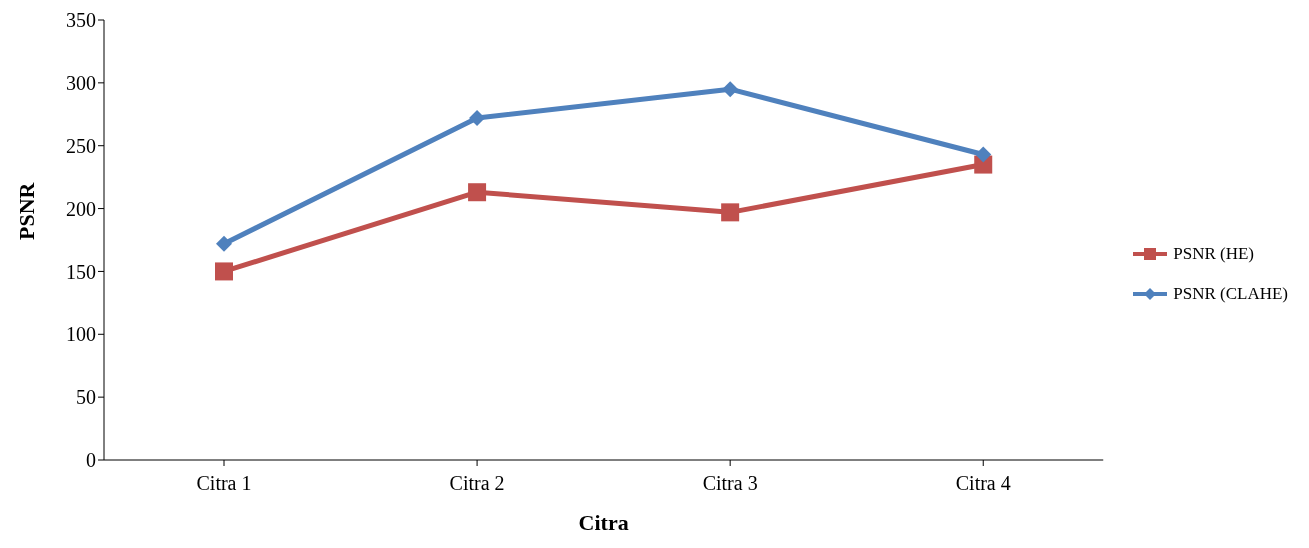 The image size is (1309, 548). Describe the element at coordinates (81, 145) in the screenshot. I see `y-tick-label: 250` at that location.